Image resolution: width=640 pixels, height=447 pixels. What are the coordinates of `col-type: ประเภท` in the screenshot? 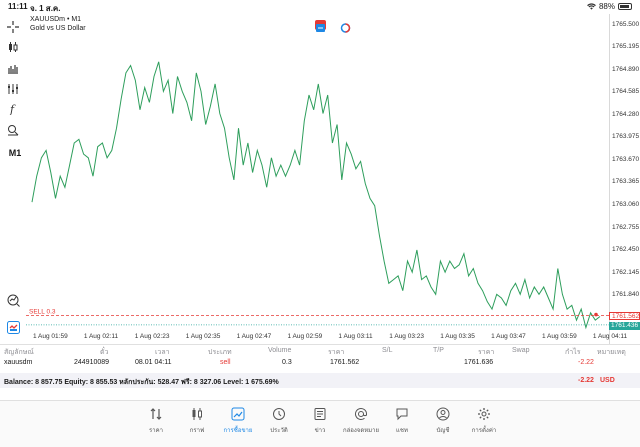 It's located at (220, 352).